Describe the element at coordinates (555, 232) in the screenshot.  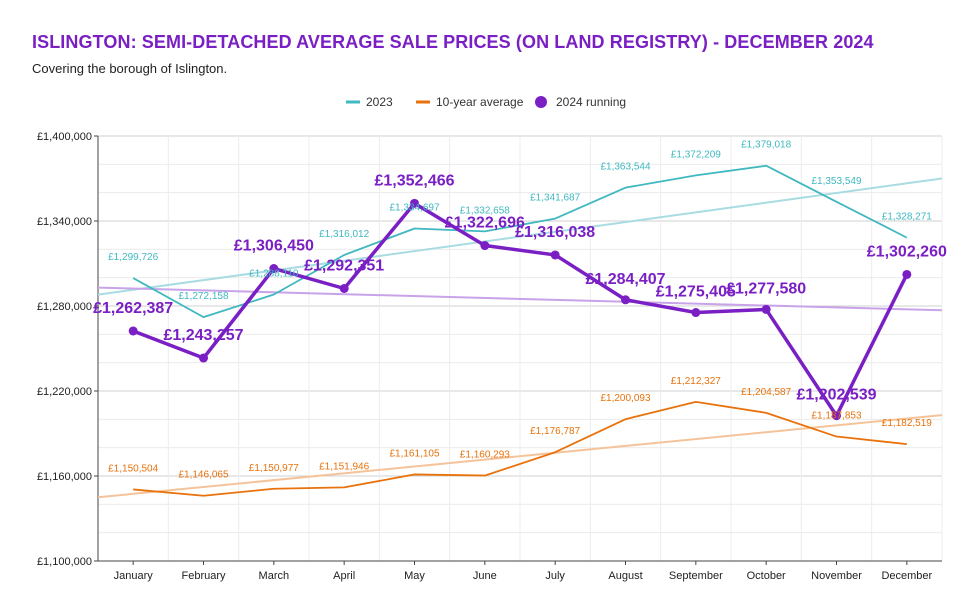
I see `data-label: £1,316,038` at that location.